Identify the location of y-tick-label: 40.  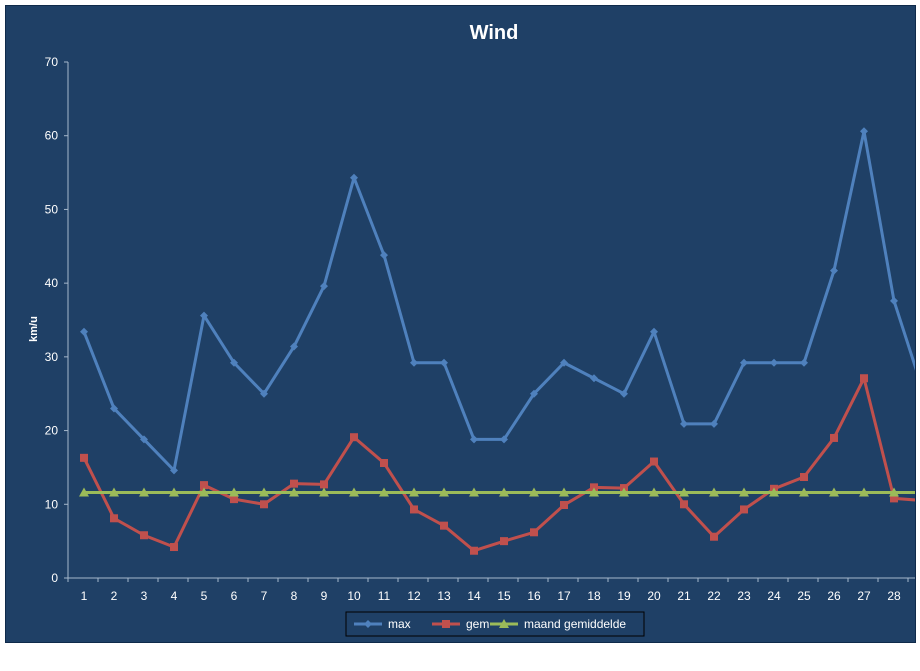
(52, 283).